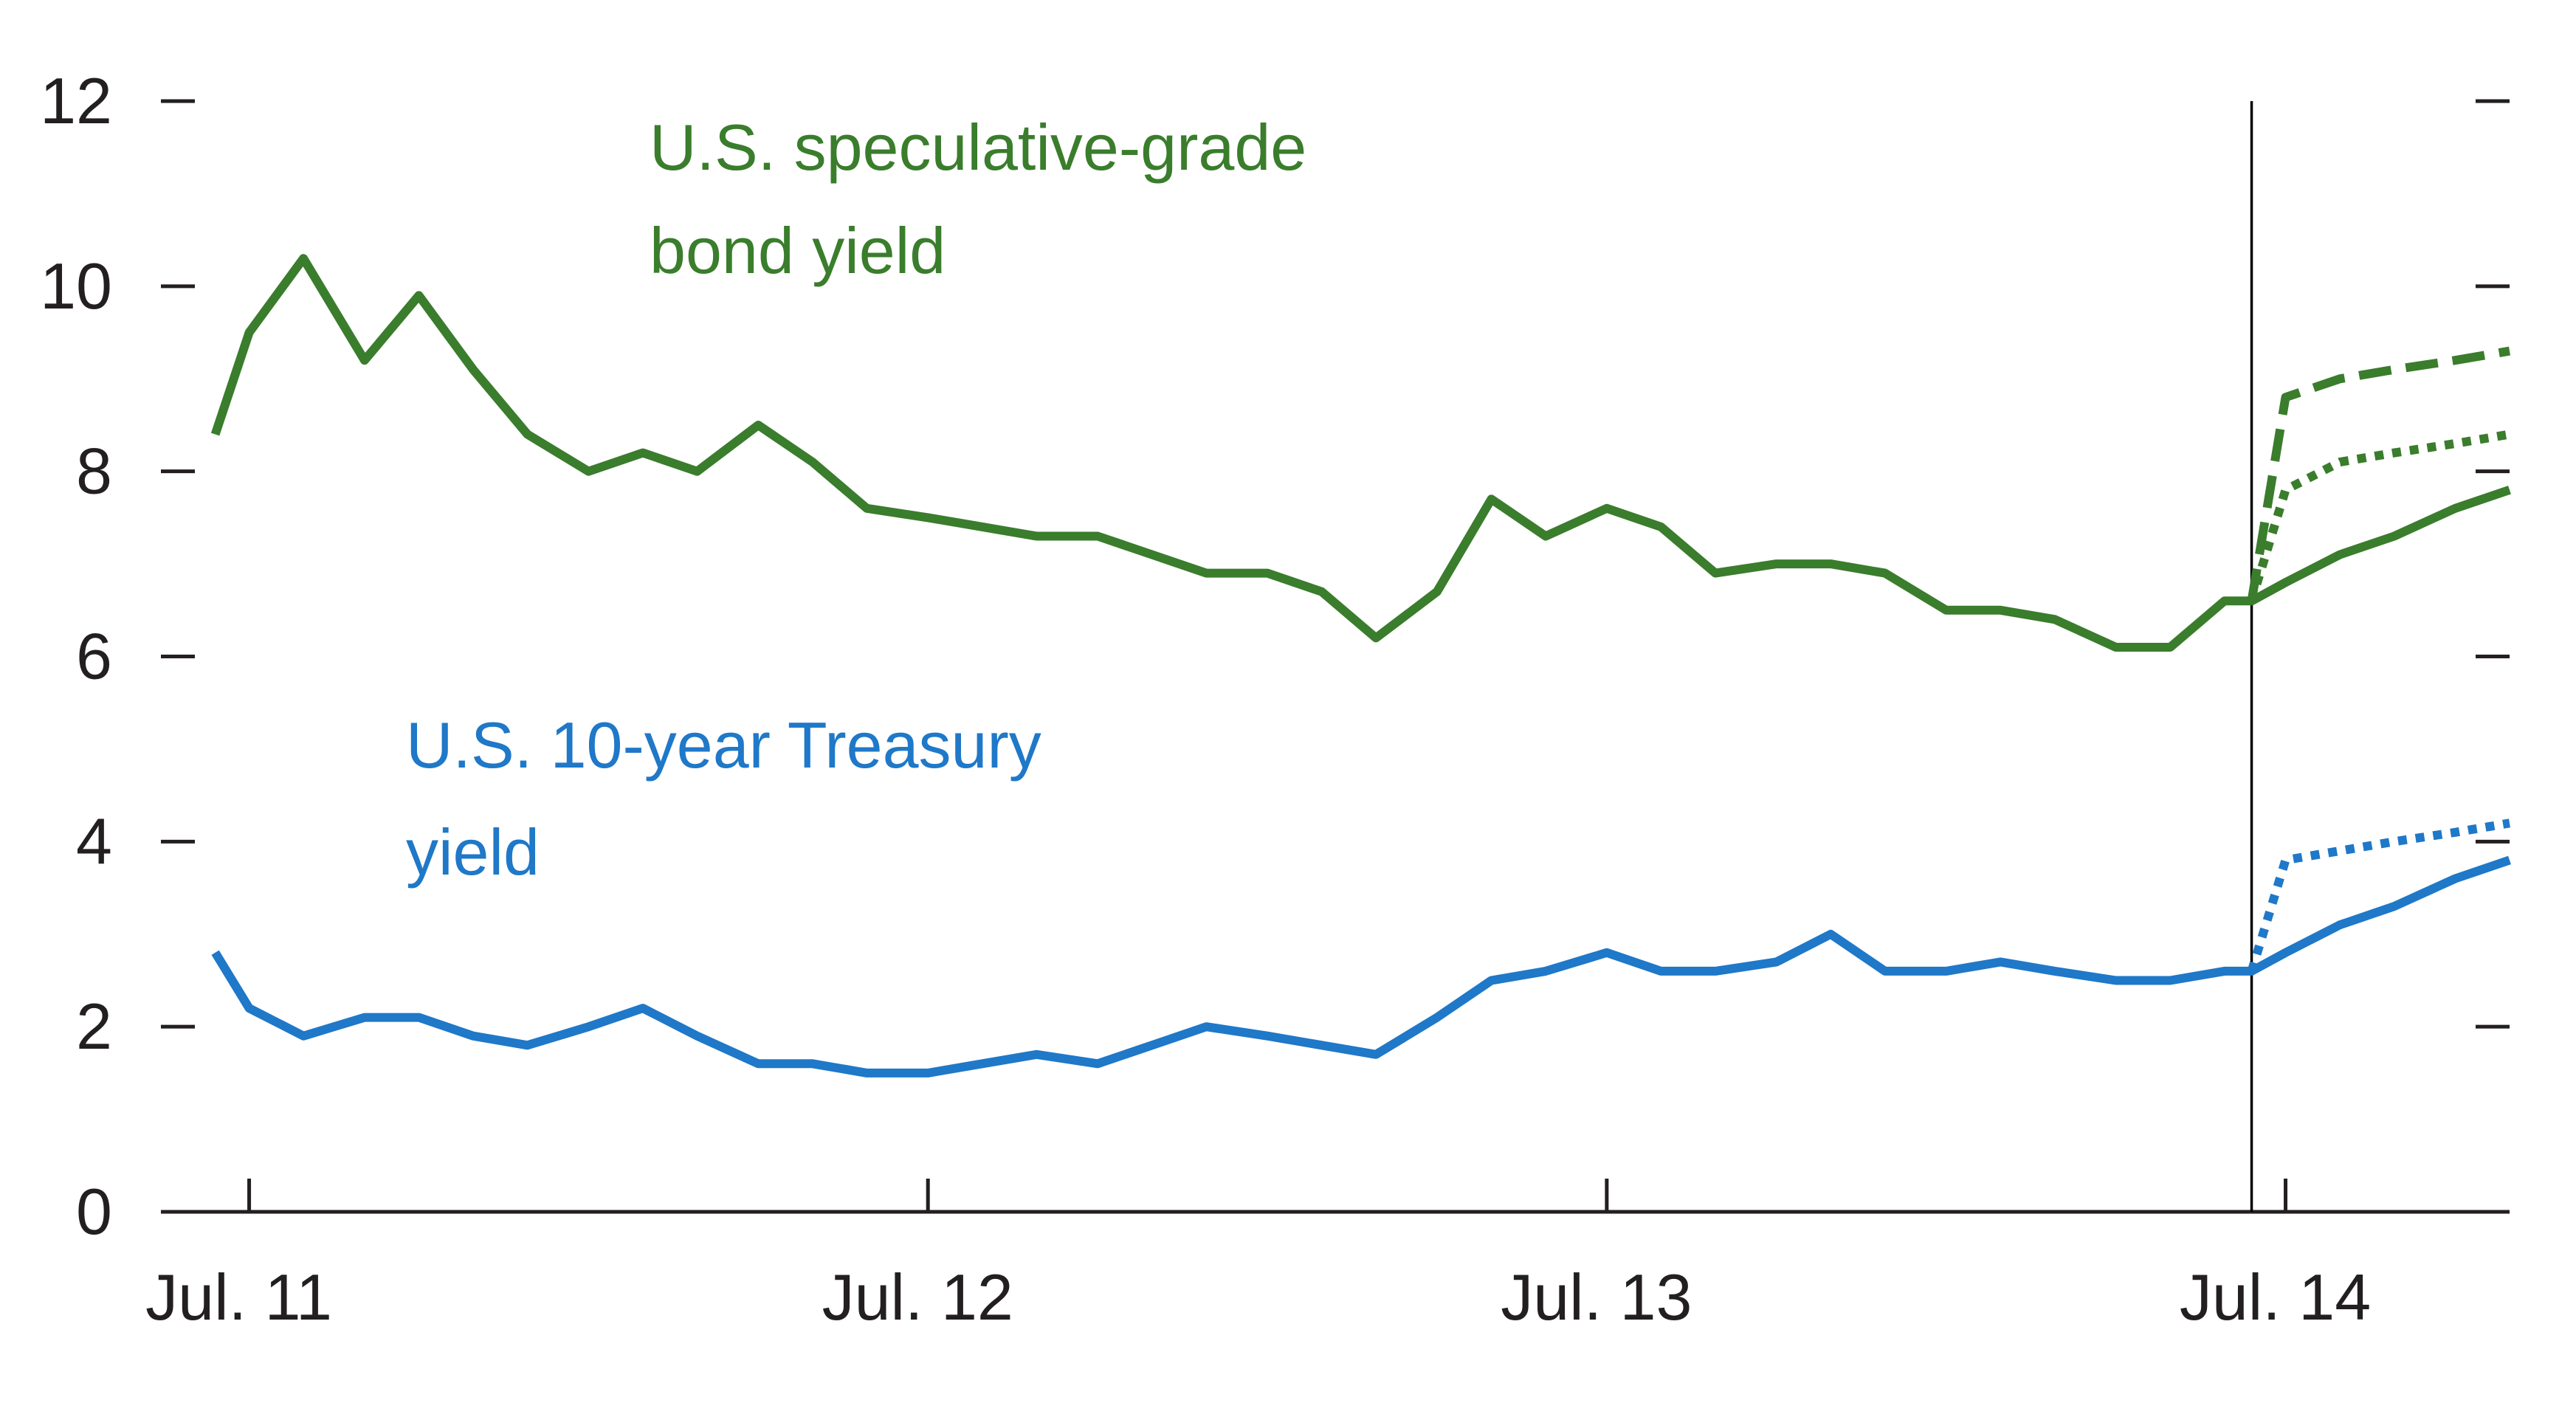 The height and width of the screenshot is (1417, 2576). What do you see at coordinates (76, 101) in the screenshot?
I see `y-tick-label-12: 12` at bounding box center [76, 101].